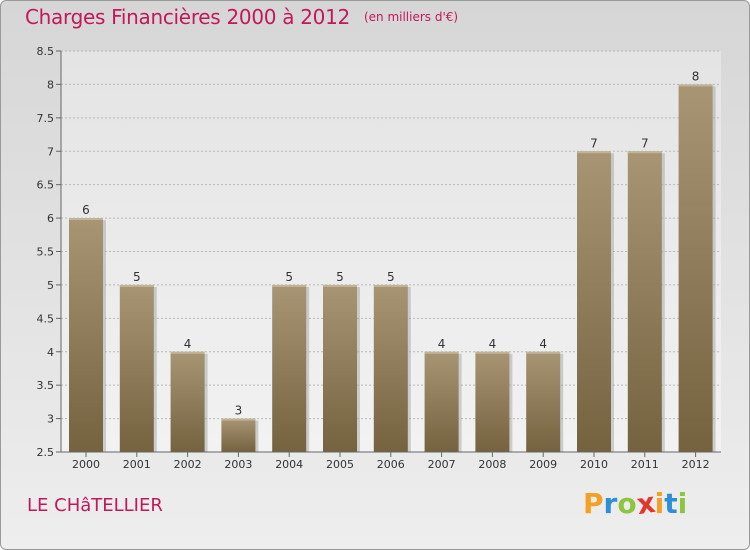  I want to click on x-tick-label: 2002, so click(188, 464).